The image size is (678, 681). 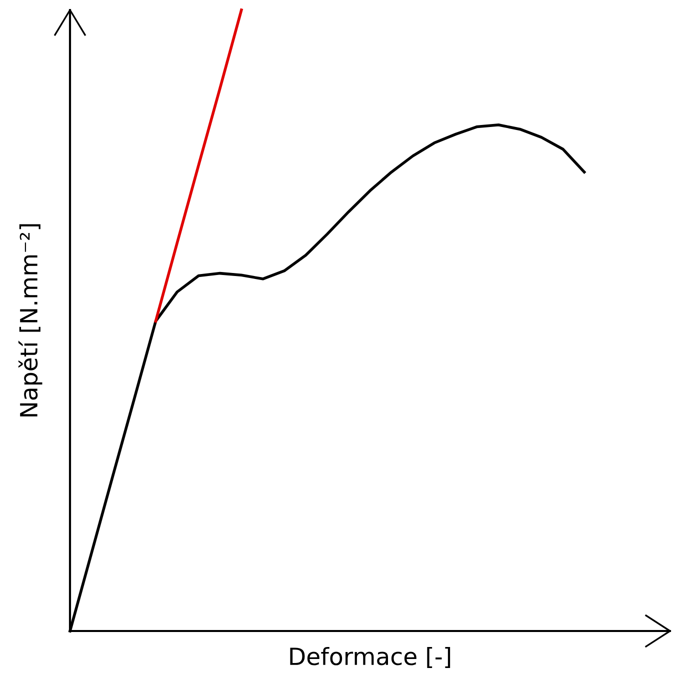 What do you see at coordinates (370, 657) in the screenshot?
I see `x-axis-title: Deformace [-]` at bounding box center [370, 657].